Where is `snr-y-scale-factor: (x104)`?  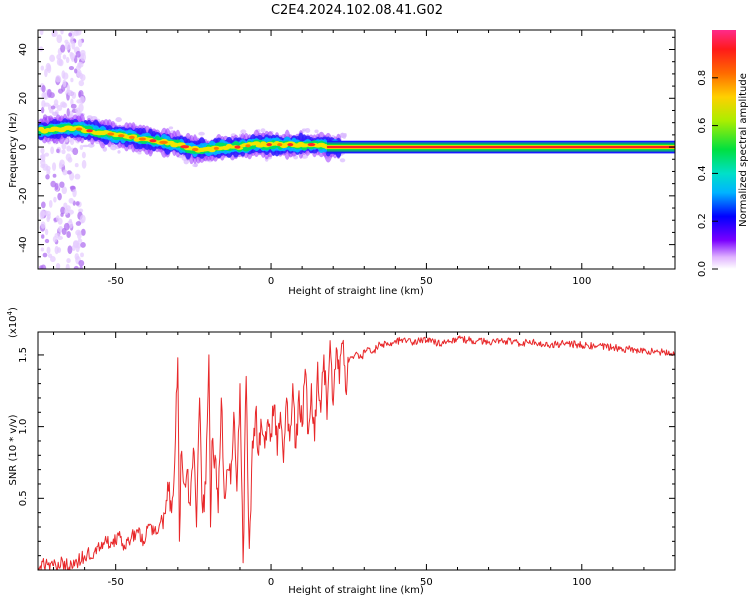
snr-y-scale-factor: (x104) is located at coordinates (12, 322).